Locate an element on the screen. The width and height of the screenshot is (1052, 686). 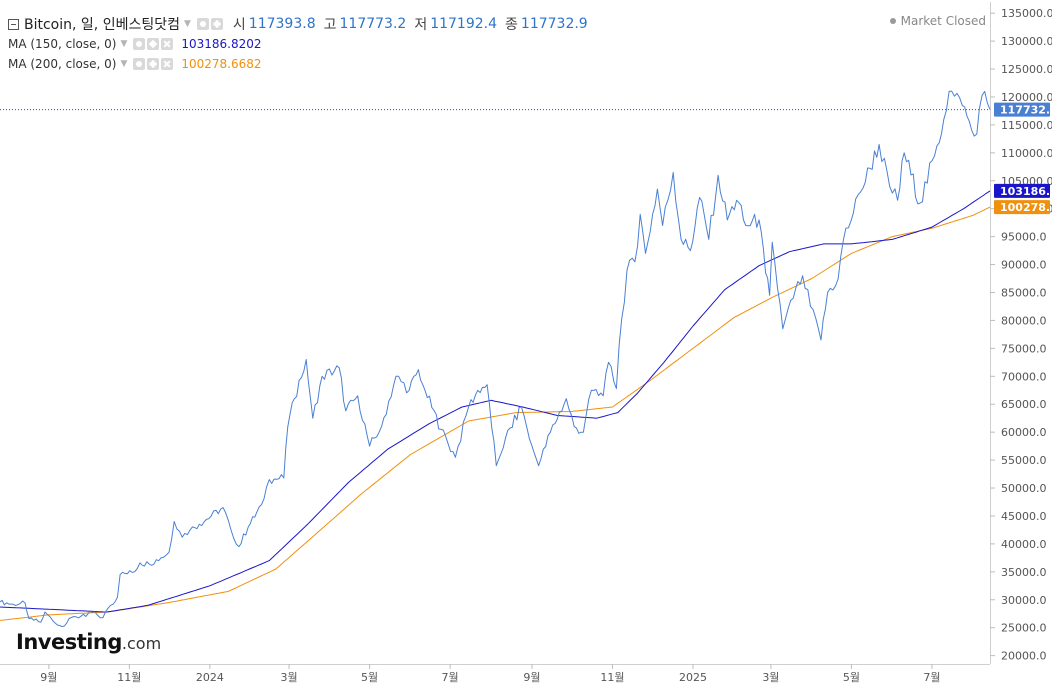
y-tick-label: 70000.0 is located at coordinates (1024, 376).